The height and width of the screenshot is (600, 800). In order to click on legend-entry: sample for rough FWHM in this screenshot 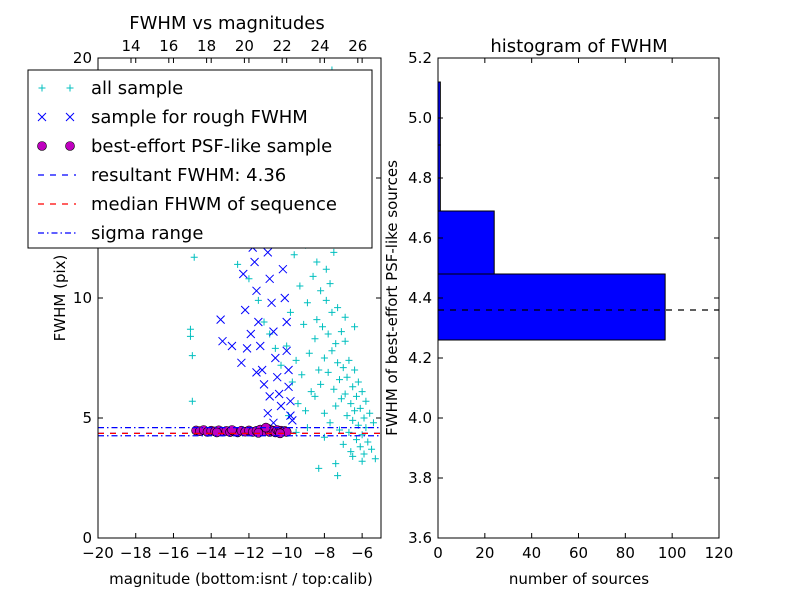, I will do `click(172, 117)`.